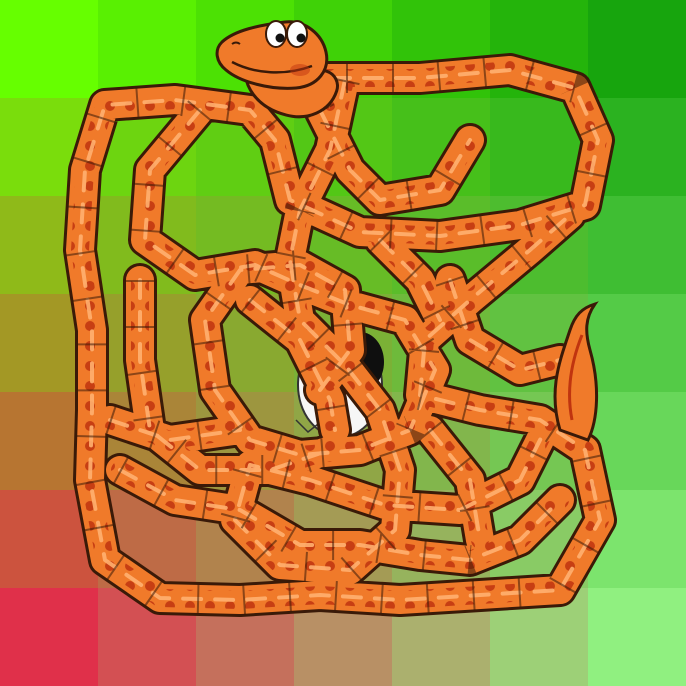  I want to click on snake-head, so click(277, 69).